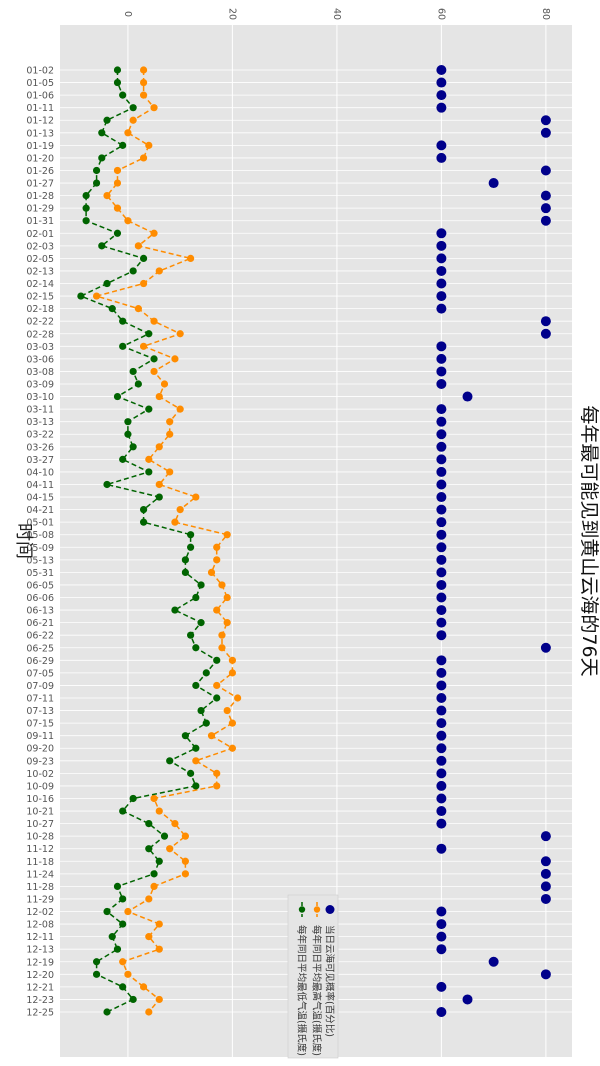  Describe the element at coordinates (40, 485) in the screenshot. I see `date-tick-label: 04-11` at that location.